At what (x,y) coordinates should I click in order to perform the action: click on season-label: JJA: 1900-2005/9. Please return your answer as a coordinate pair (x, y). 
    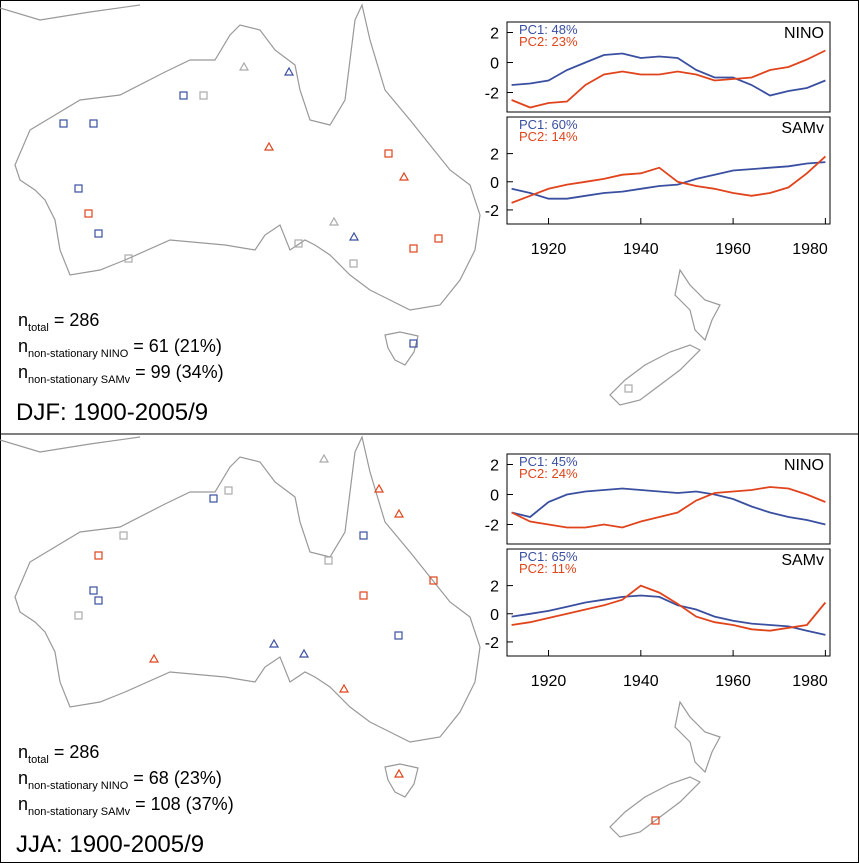
    Looking at the image, I should click on (110, 844).